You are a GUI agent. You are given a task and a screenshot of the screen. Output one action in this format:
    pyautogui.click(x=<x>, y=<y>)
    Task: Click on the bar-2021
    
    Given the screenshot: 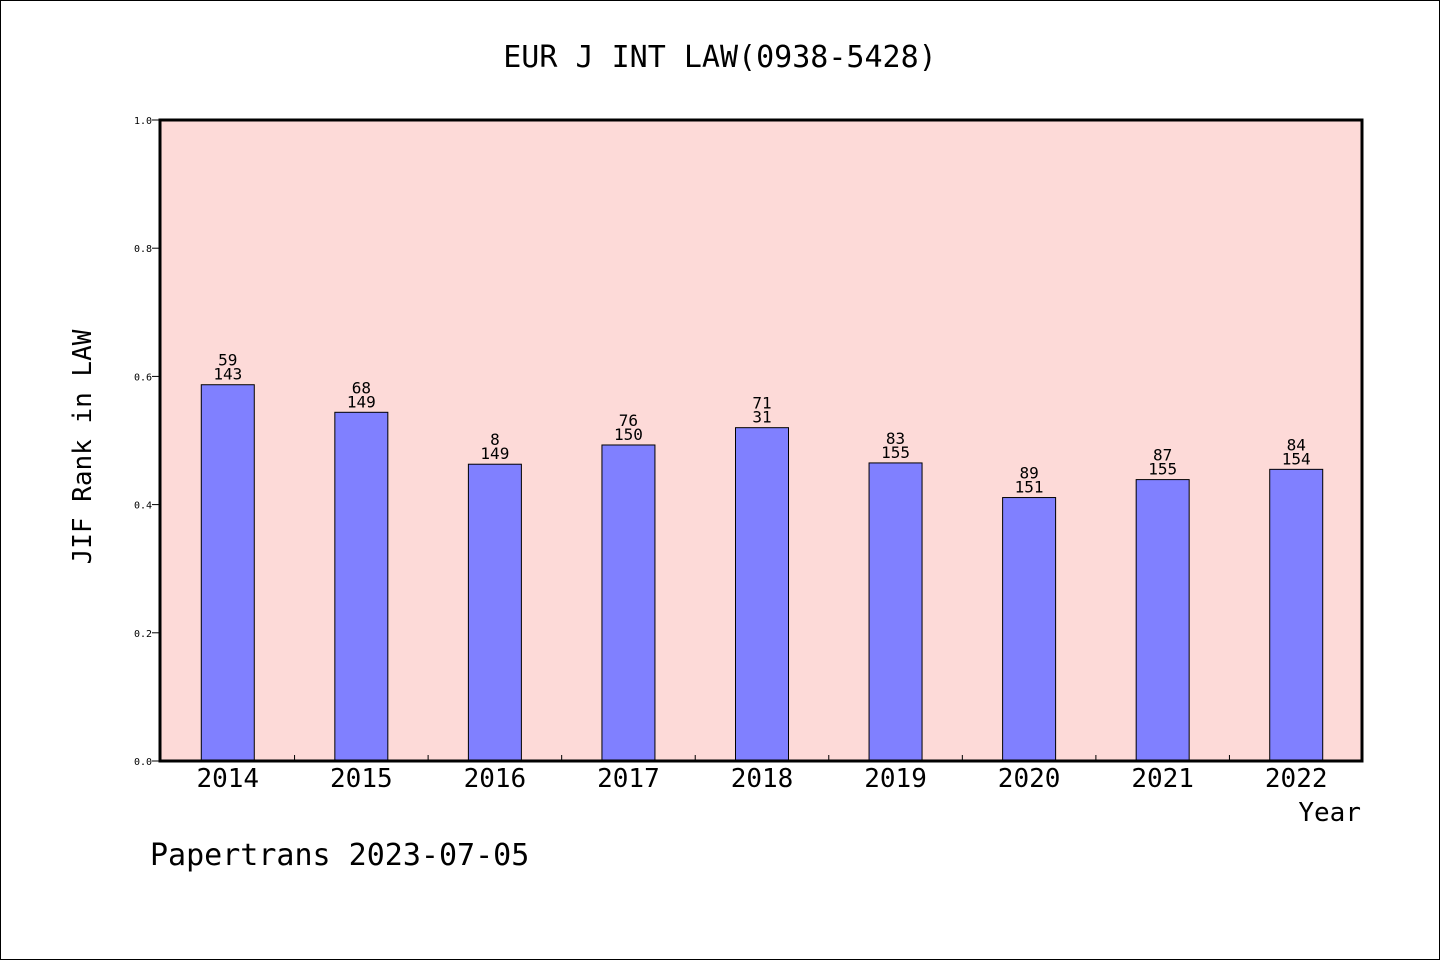 What is the action you would take?
    pyautogui.click(x=1162, y=620)
    